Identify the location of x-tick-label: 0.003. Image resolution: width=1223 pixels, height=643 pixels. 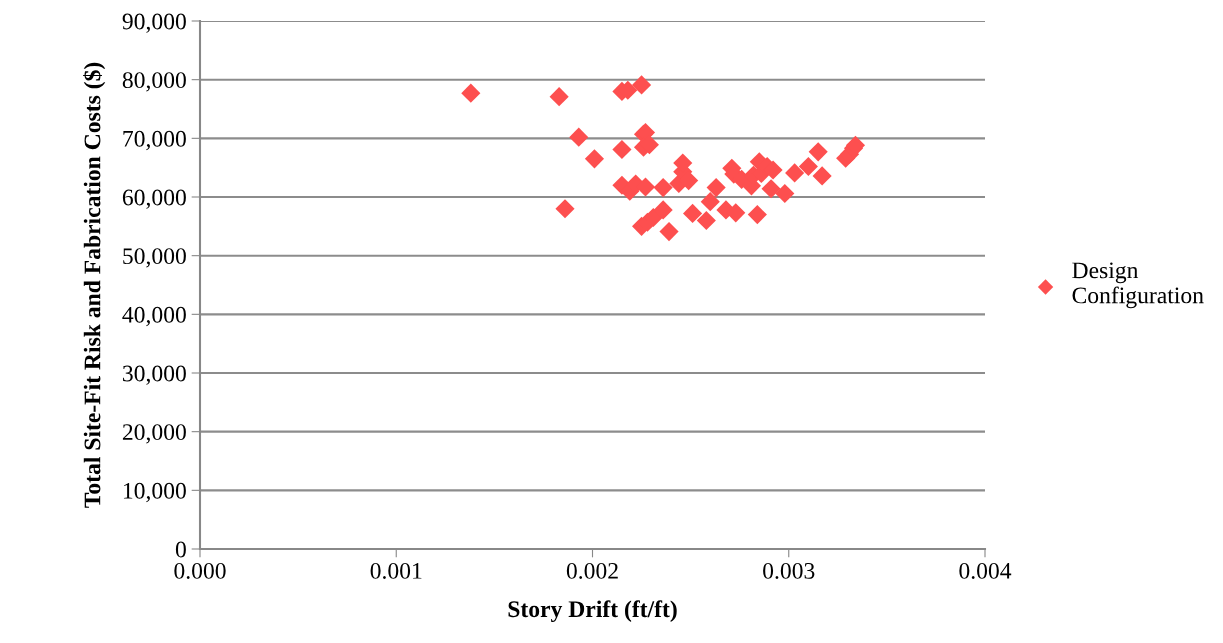
(789, 570).